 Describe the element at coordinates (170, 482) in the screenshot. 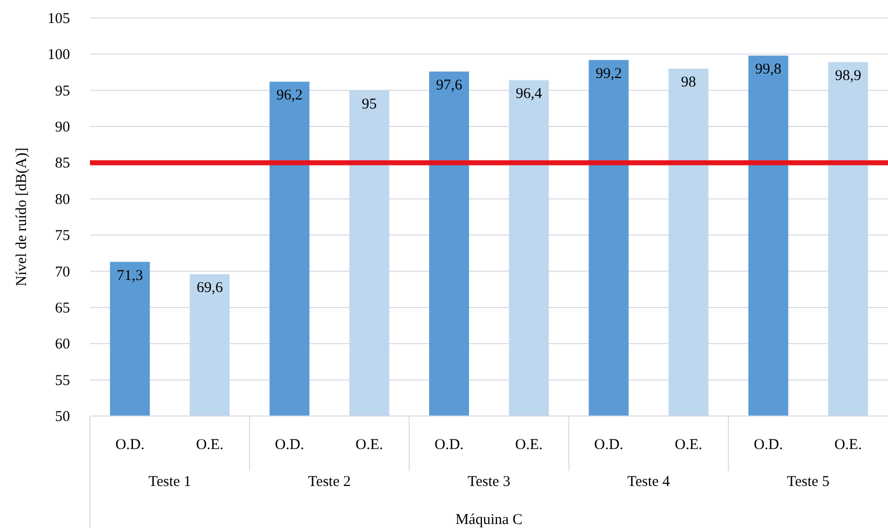

I see `x-tick-label: Teste 1` at that location.